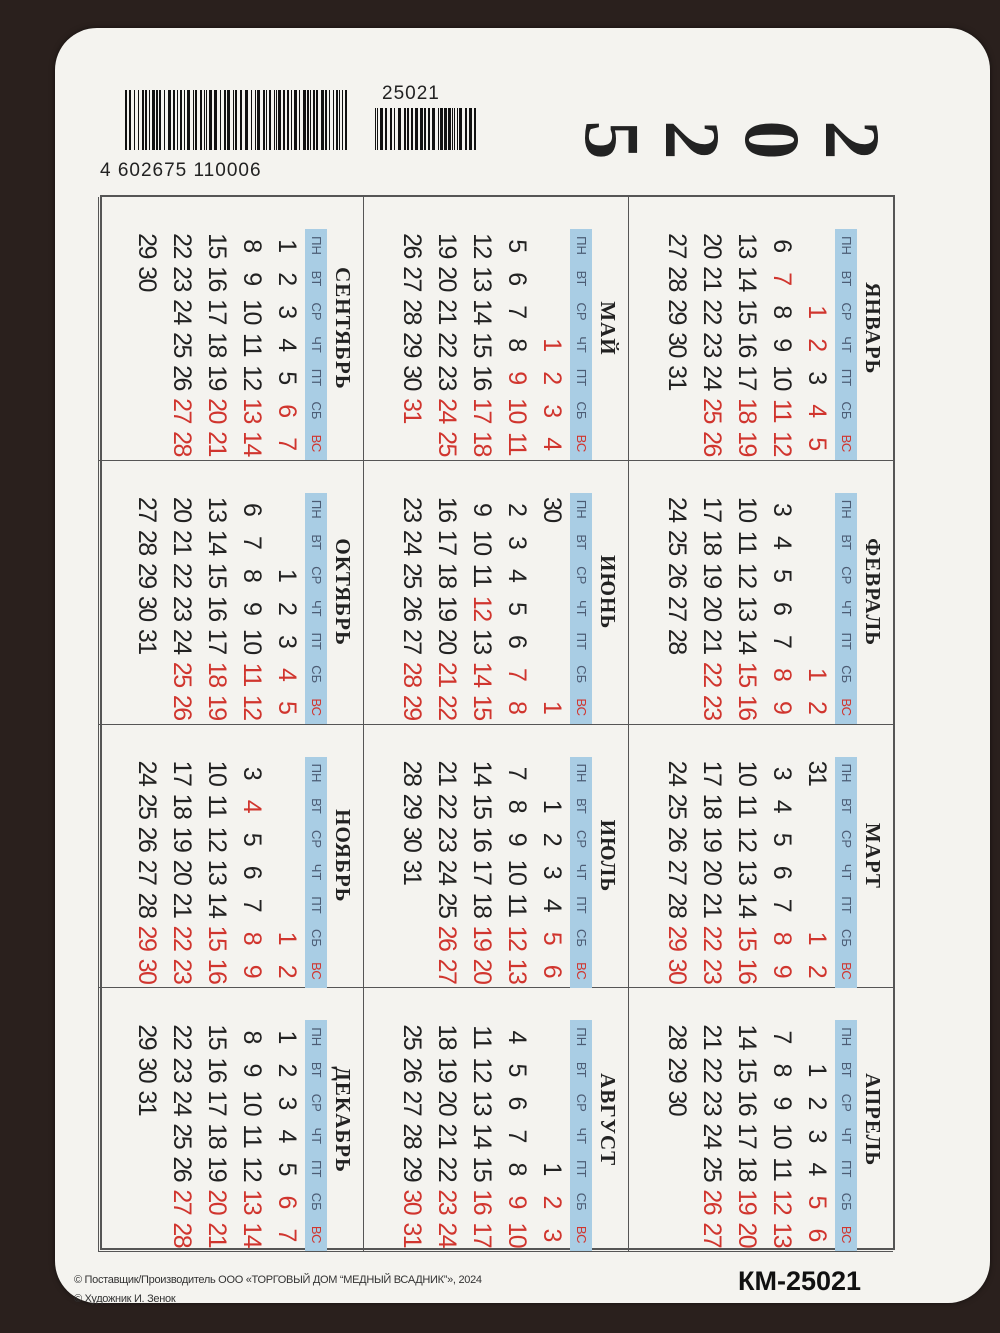 This screenshot has height=1333, width=1000. What do you see at coordinates (287, 311) in the screenshot?
I see `day-number: 3` at bounding box center [287, 311].